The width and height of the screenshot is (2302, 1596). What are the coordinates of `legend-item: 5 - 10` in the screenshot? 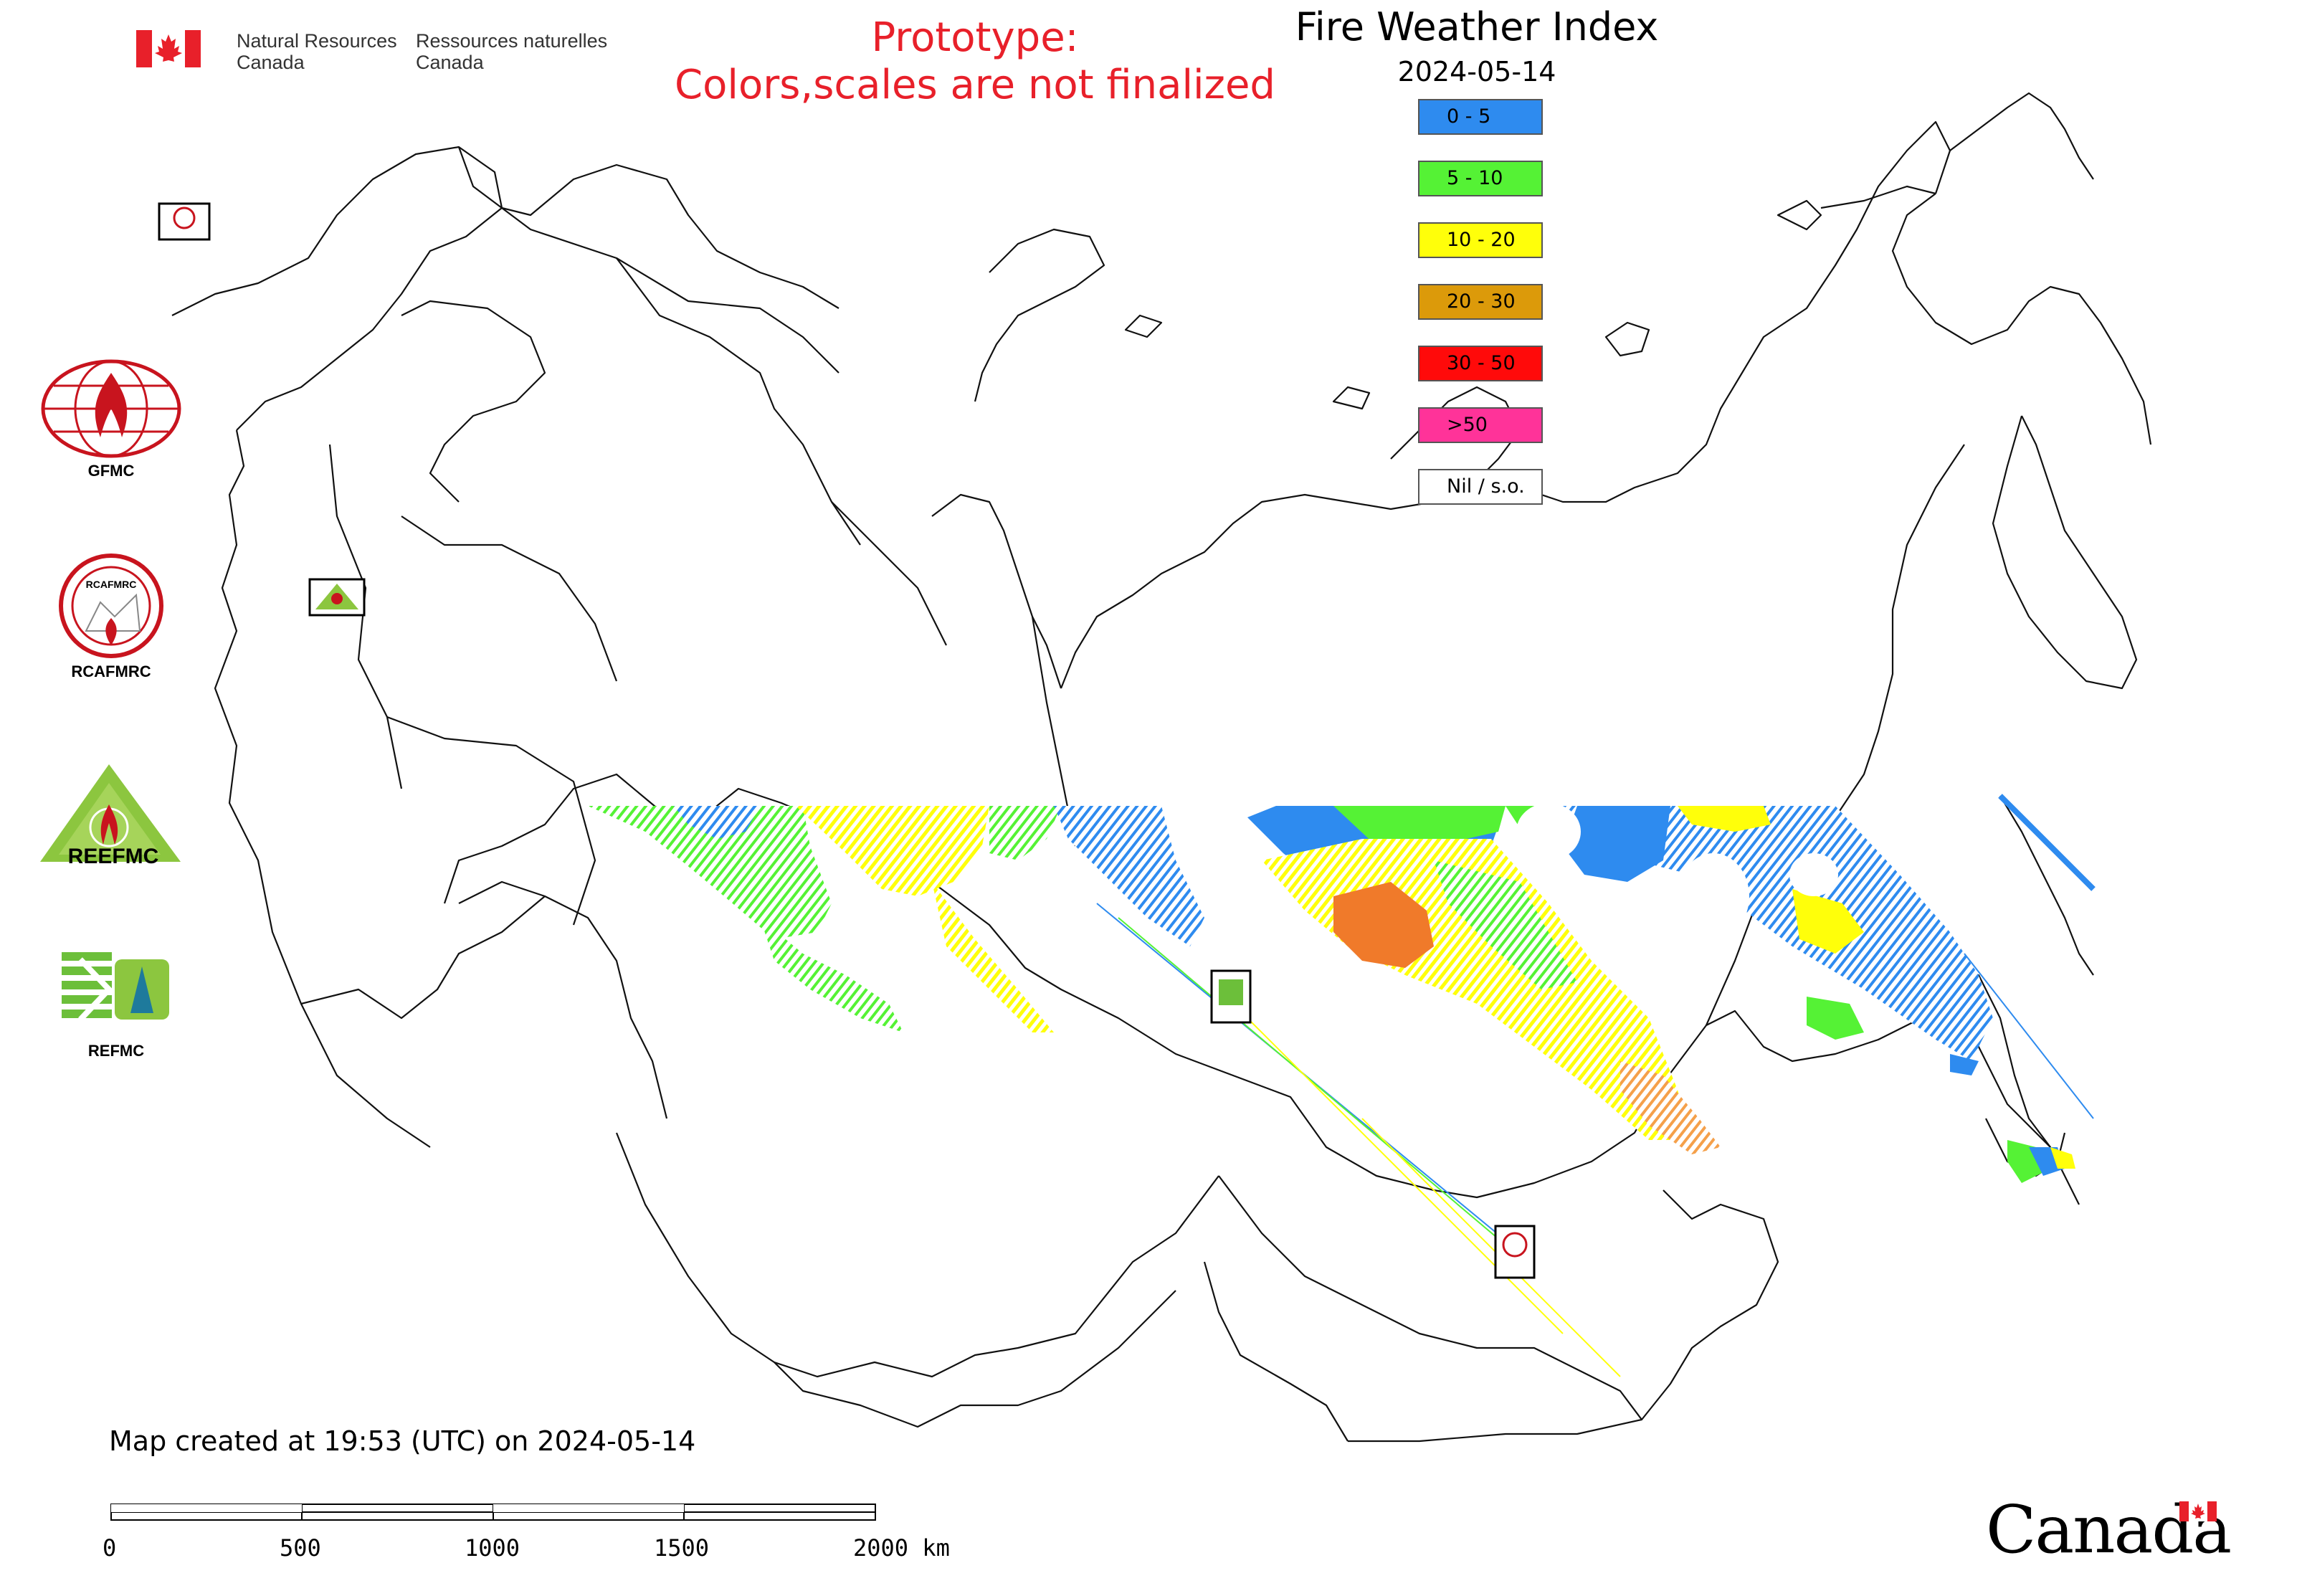 It's located at (1481, 178).